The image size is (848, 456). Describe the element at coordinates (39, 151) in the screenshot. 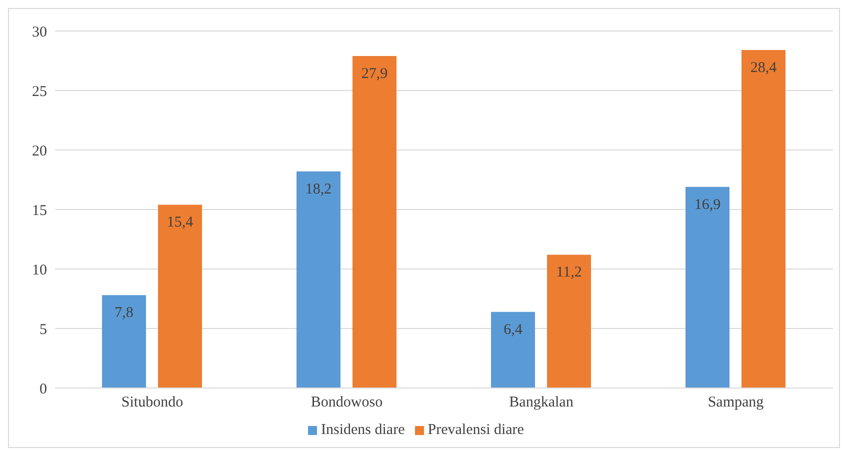

I see `y-tick-label: 20` at that location.